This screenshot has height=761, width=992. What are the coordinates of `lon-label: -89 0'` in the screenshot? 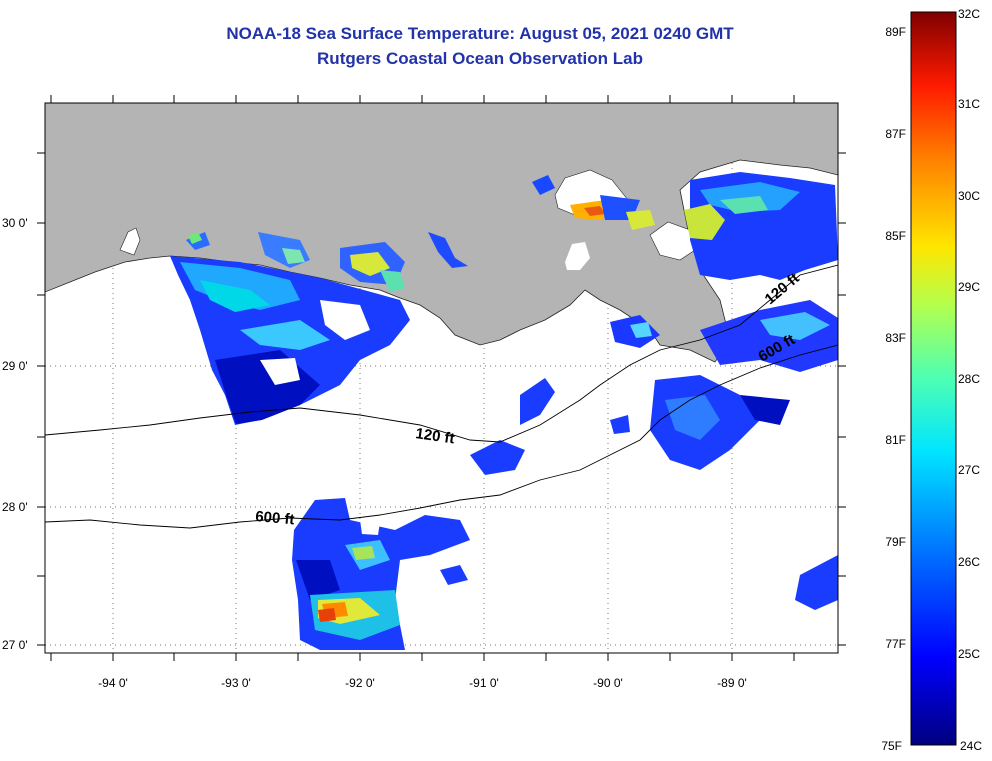 It's located at (732, 683).